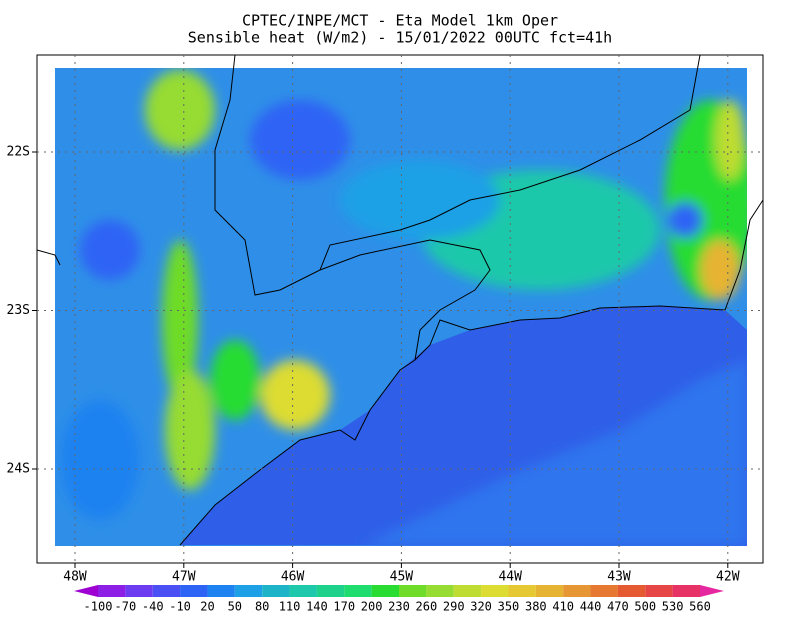 The width and height of the screenshot is (800, 618). Describe the element at coordinates (645, 607) in the screenshot. I see `colorbar-label: 500` at that location.